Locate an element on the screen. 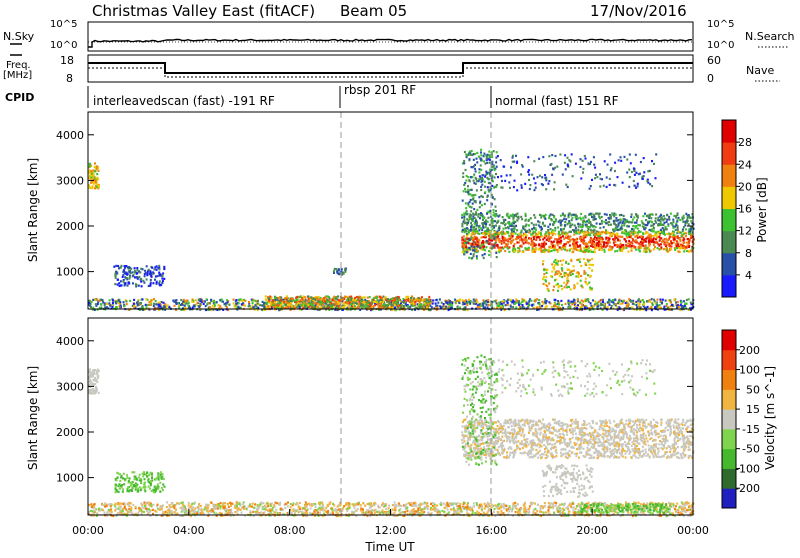 The height and width of the screenshot is (558, 800). colorbar-swatch is located at coordinates (729, 131).